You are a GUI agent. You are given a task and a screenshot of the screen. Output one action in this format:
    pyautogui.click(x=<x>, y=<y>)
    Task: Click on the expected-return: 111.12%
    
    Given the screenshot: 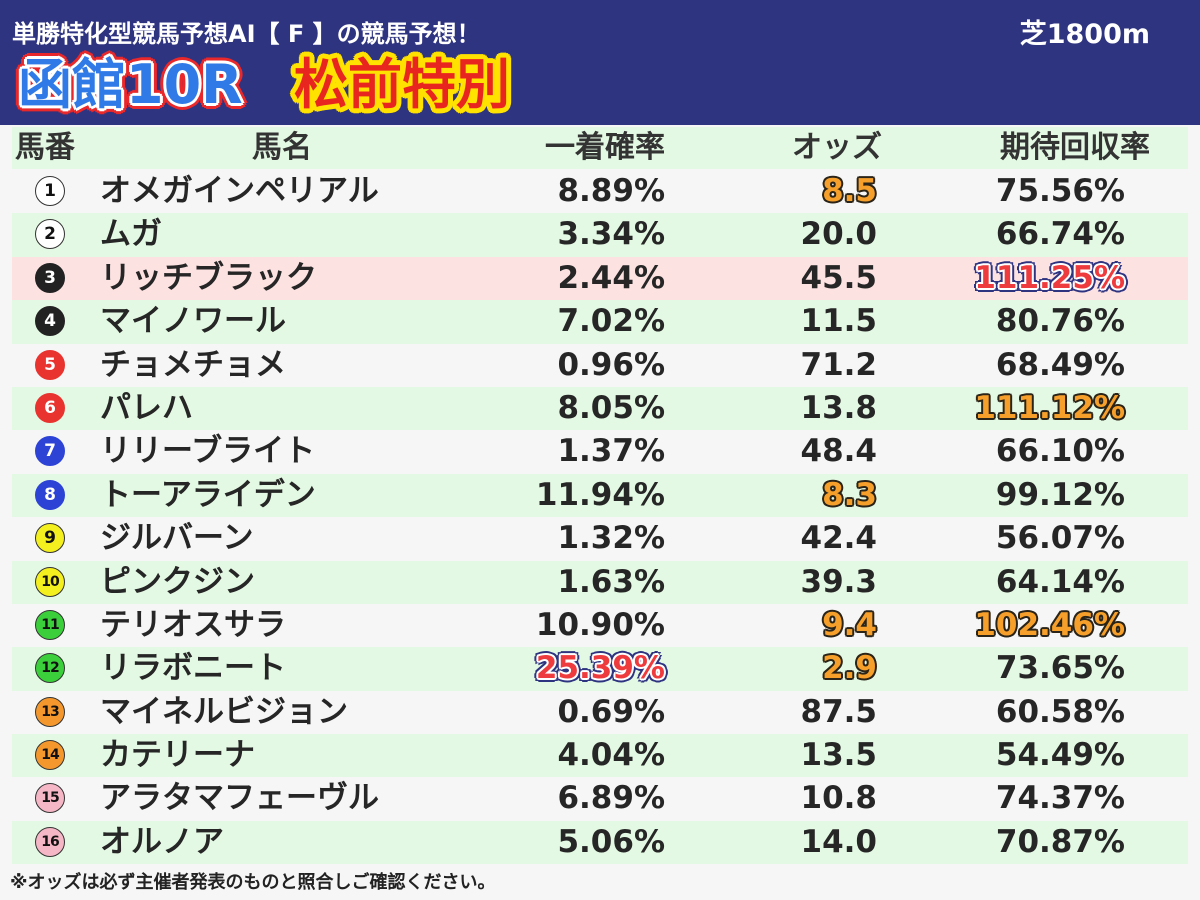 What is the action you would take?
    pyautogui.click(x=1049, y=407)
    